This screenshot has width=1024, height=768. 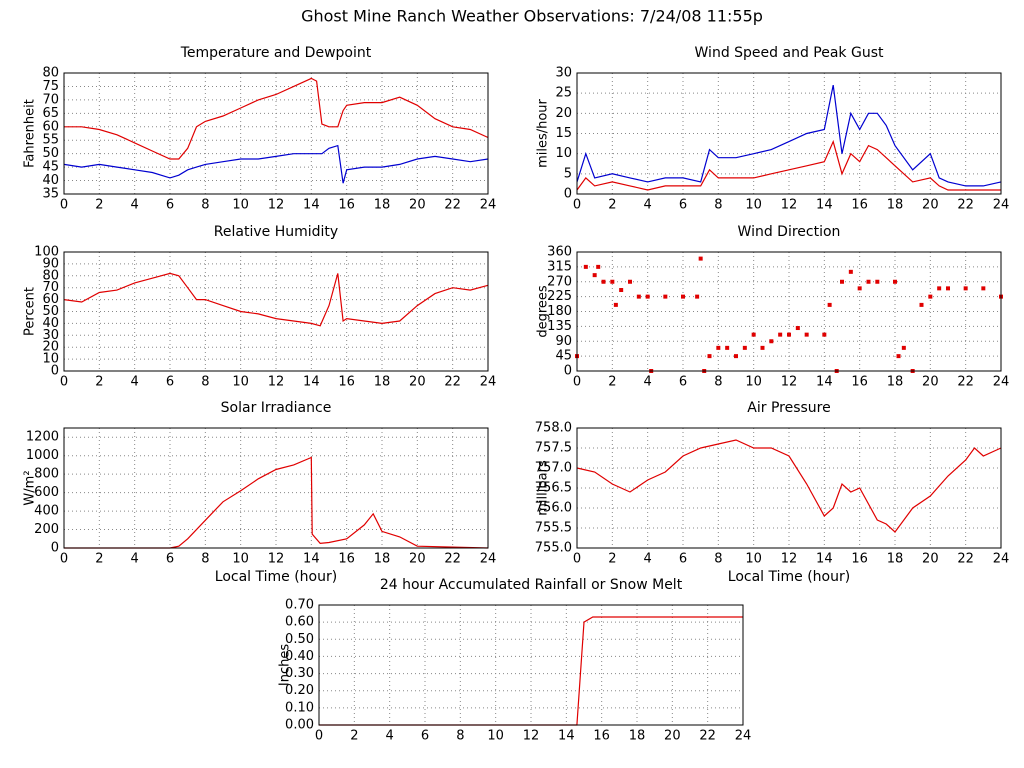 What do you see at coordinates (50, 359) in the screenshot?
I see `y-tick-label: 10` at bounding box center [50, 359].